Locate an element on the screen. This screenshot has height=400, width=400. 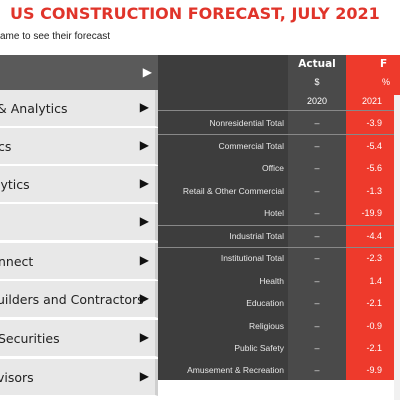
actual-column is located at coordinates (317, 217).